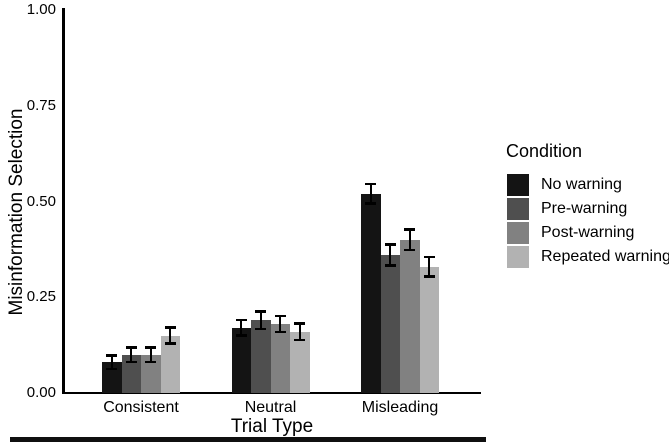  What do you see at coordinates (41, 9) in the screenshot?
I see `y-tick-label: 1.00` at bounding box center [41, 9].